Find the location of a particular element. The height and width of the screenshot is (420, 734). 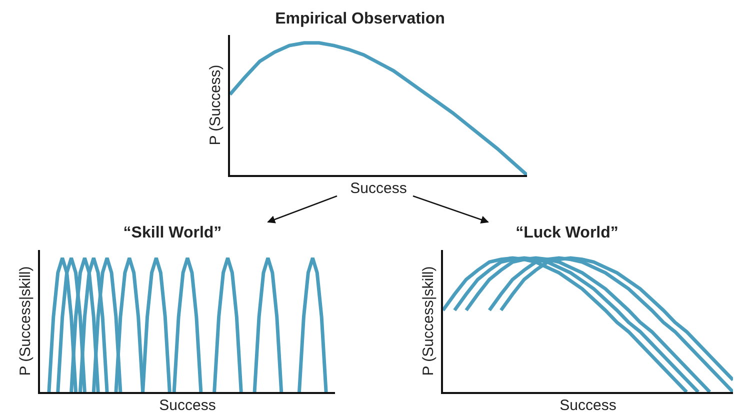

y-axis-title: P (Success) is located at coordinates (215, 105).